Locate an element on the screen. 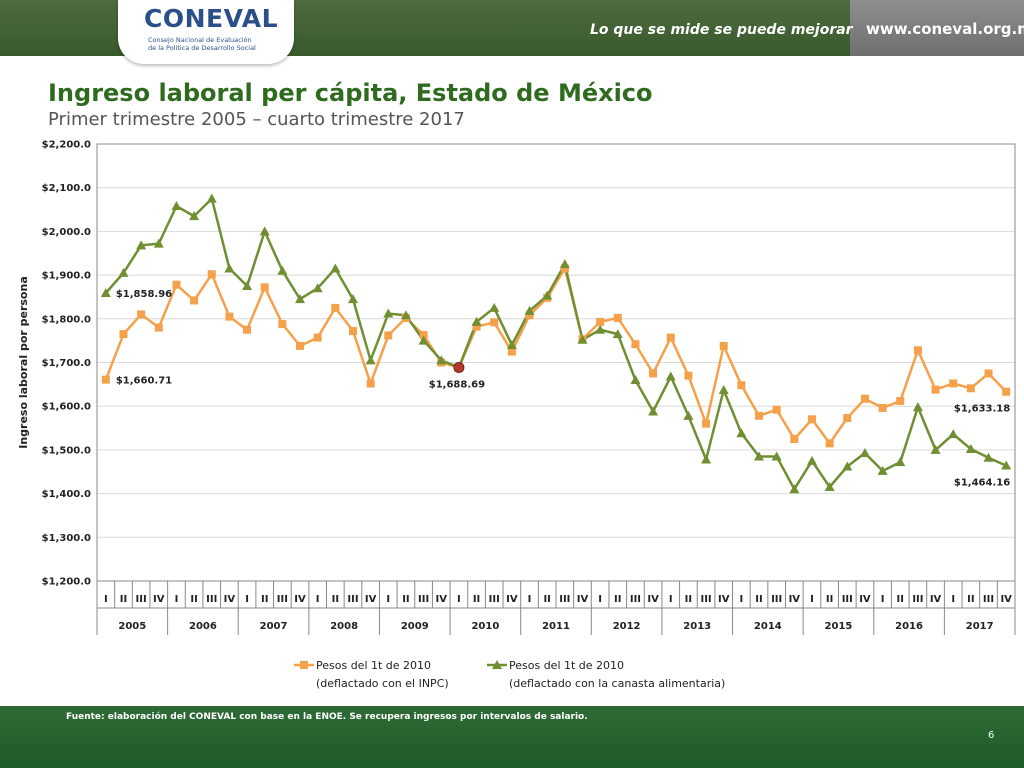  data-label: $1,688.69 is located at coordinates (457, 384).